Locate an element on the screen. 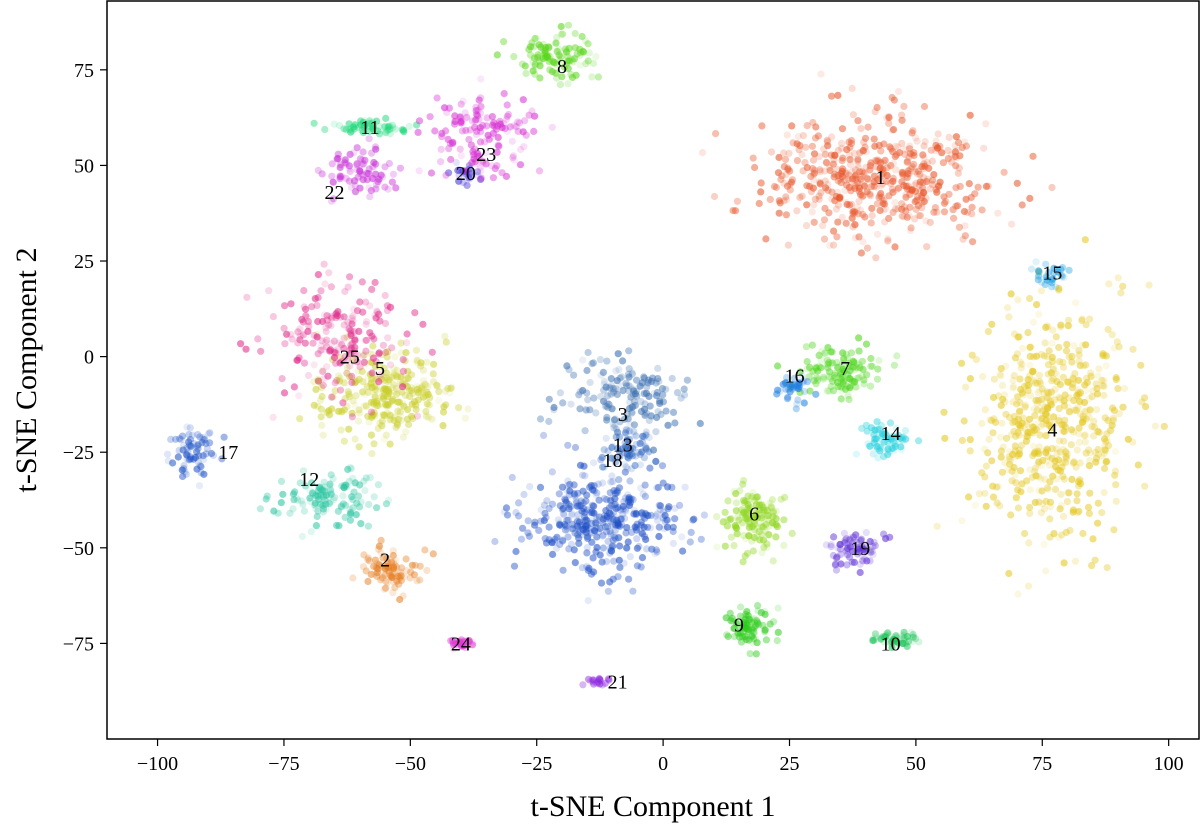 Image resolution: width=1200 pixels, height=829 pixels. x-tick-label: 100 is located at coordinates (1169, 764).